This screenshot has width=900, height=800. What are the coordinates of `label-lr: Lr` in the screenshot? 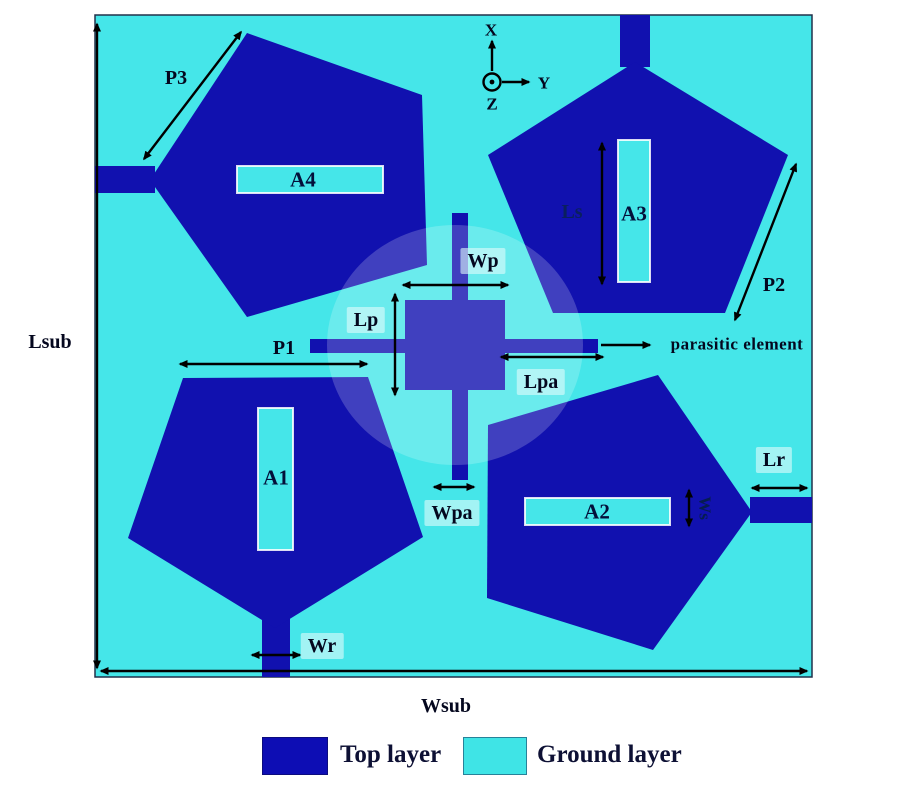 It's located at (774, 460).